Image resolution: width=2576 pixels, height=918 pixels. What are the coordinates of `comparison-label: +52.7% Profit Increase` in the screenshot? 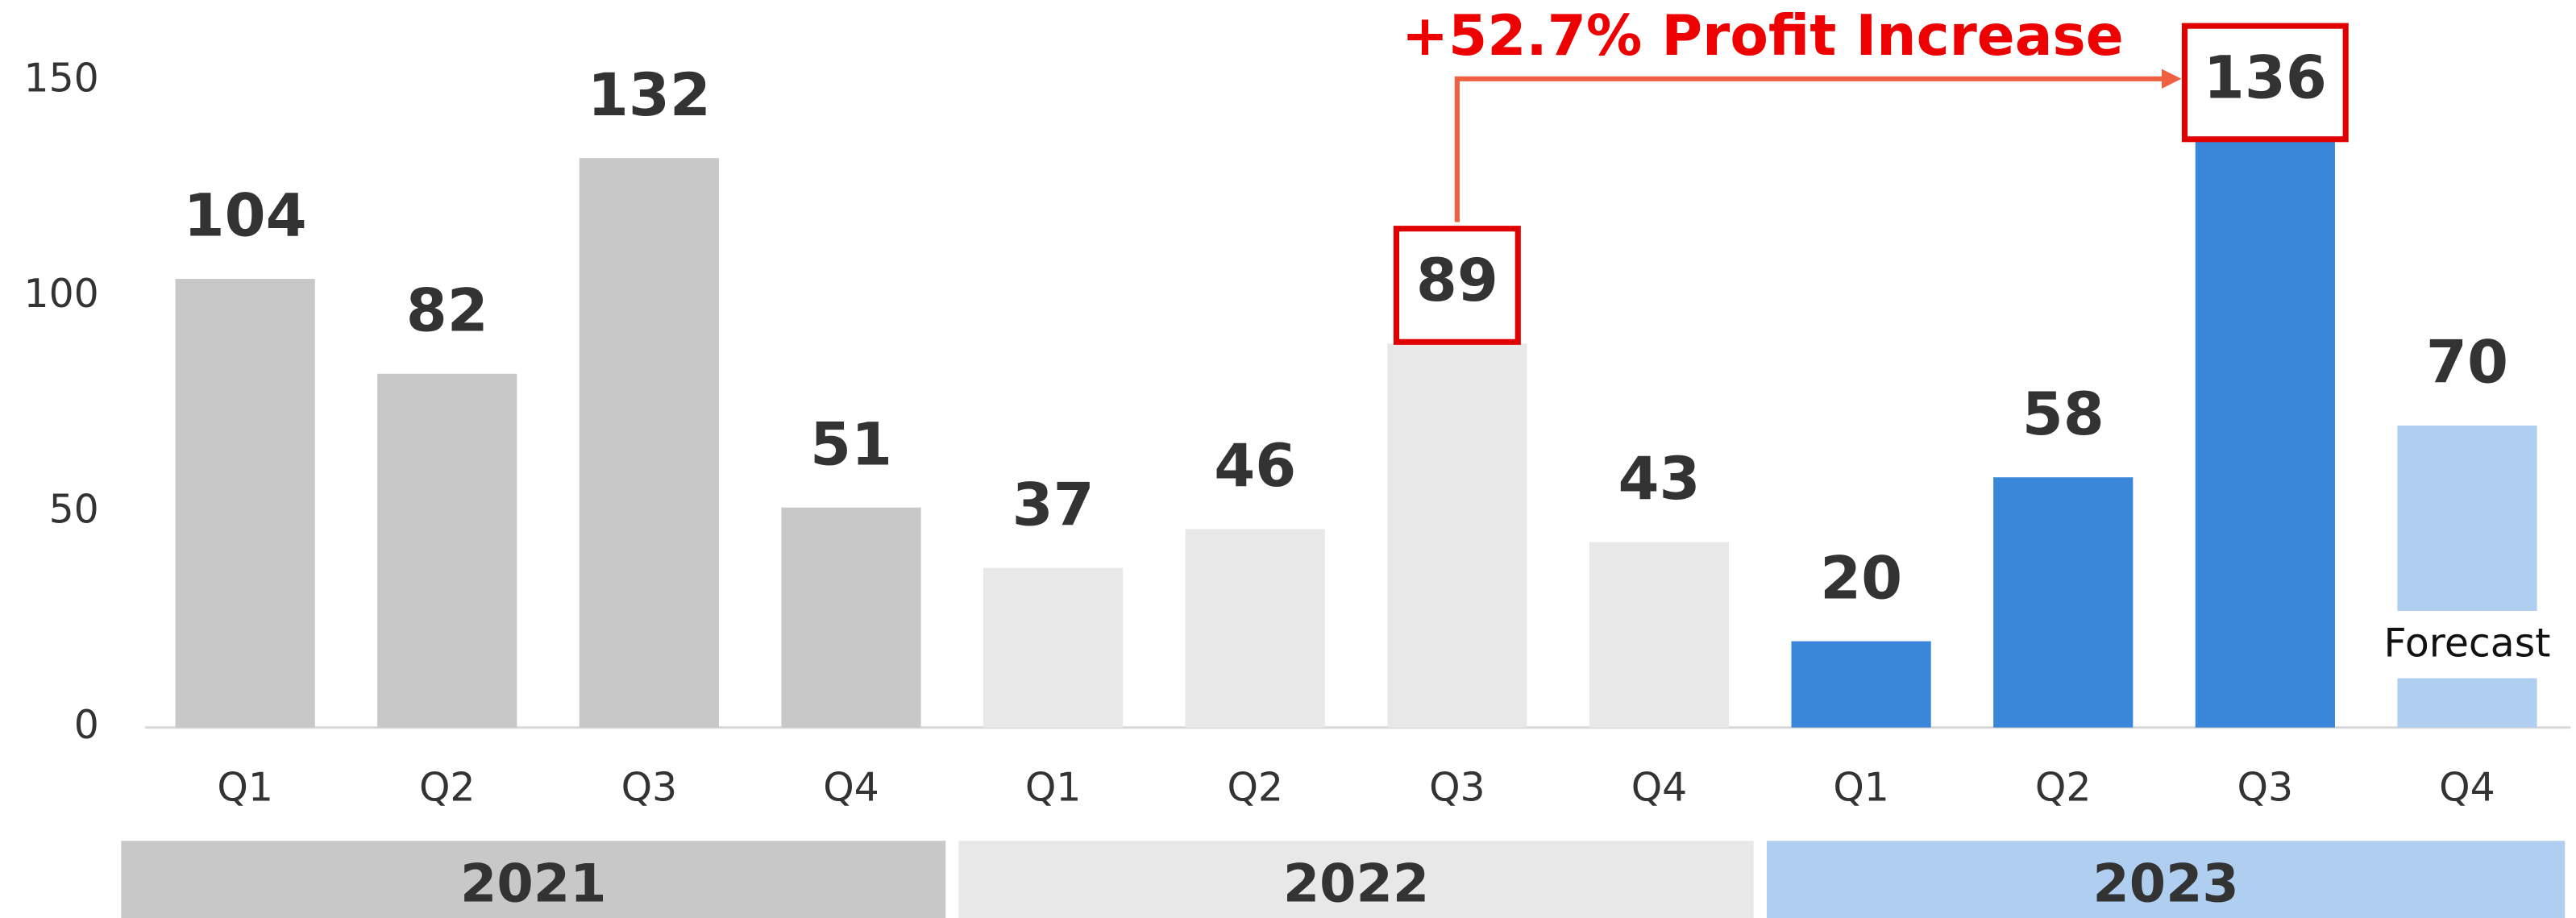 It's located at (1763, 36).